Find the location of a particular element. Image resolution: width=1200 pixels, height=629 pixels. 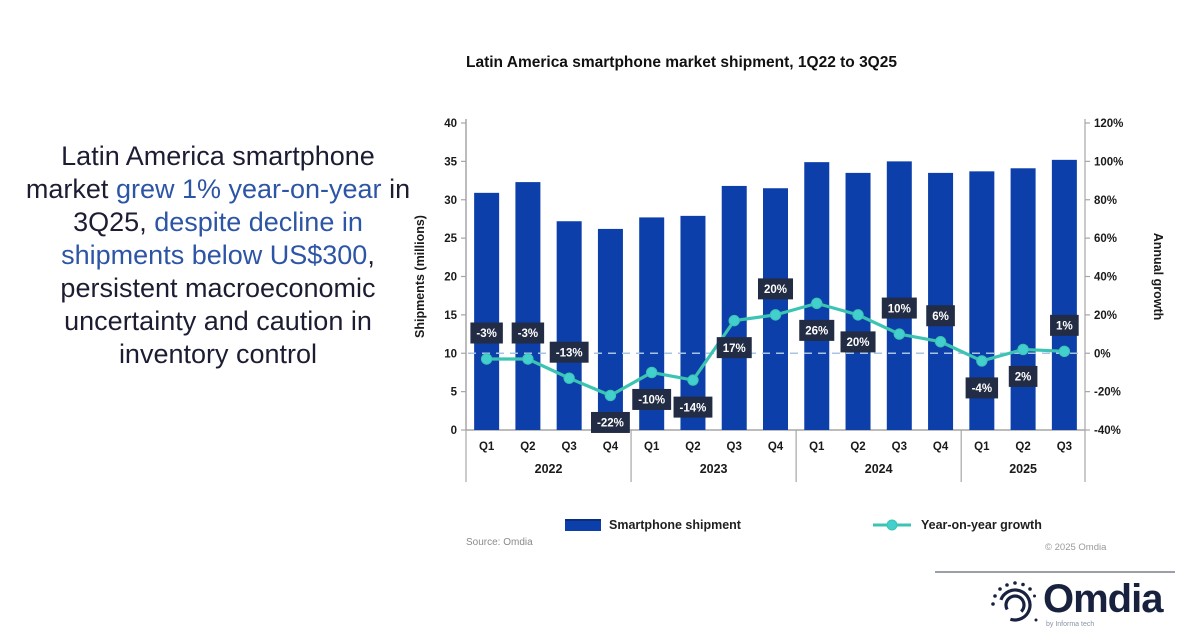

growth-label-text: 20% is located at coordinates (775, 290).